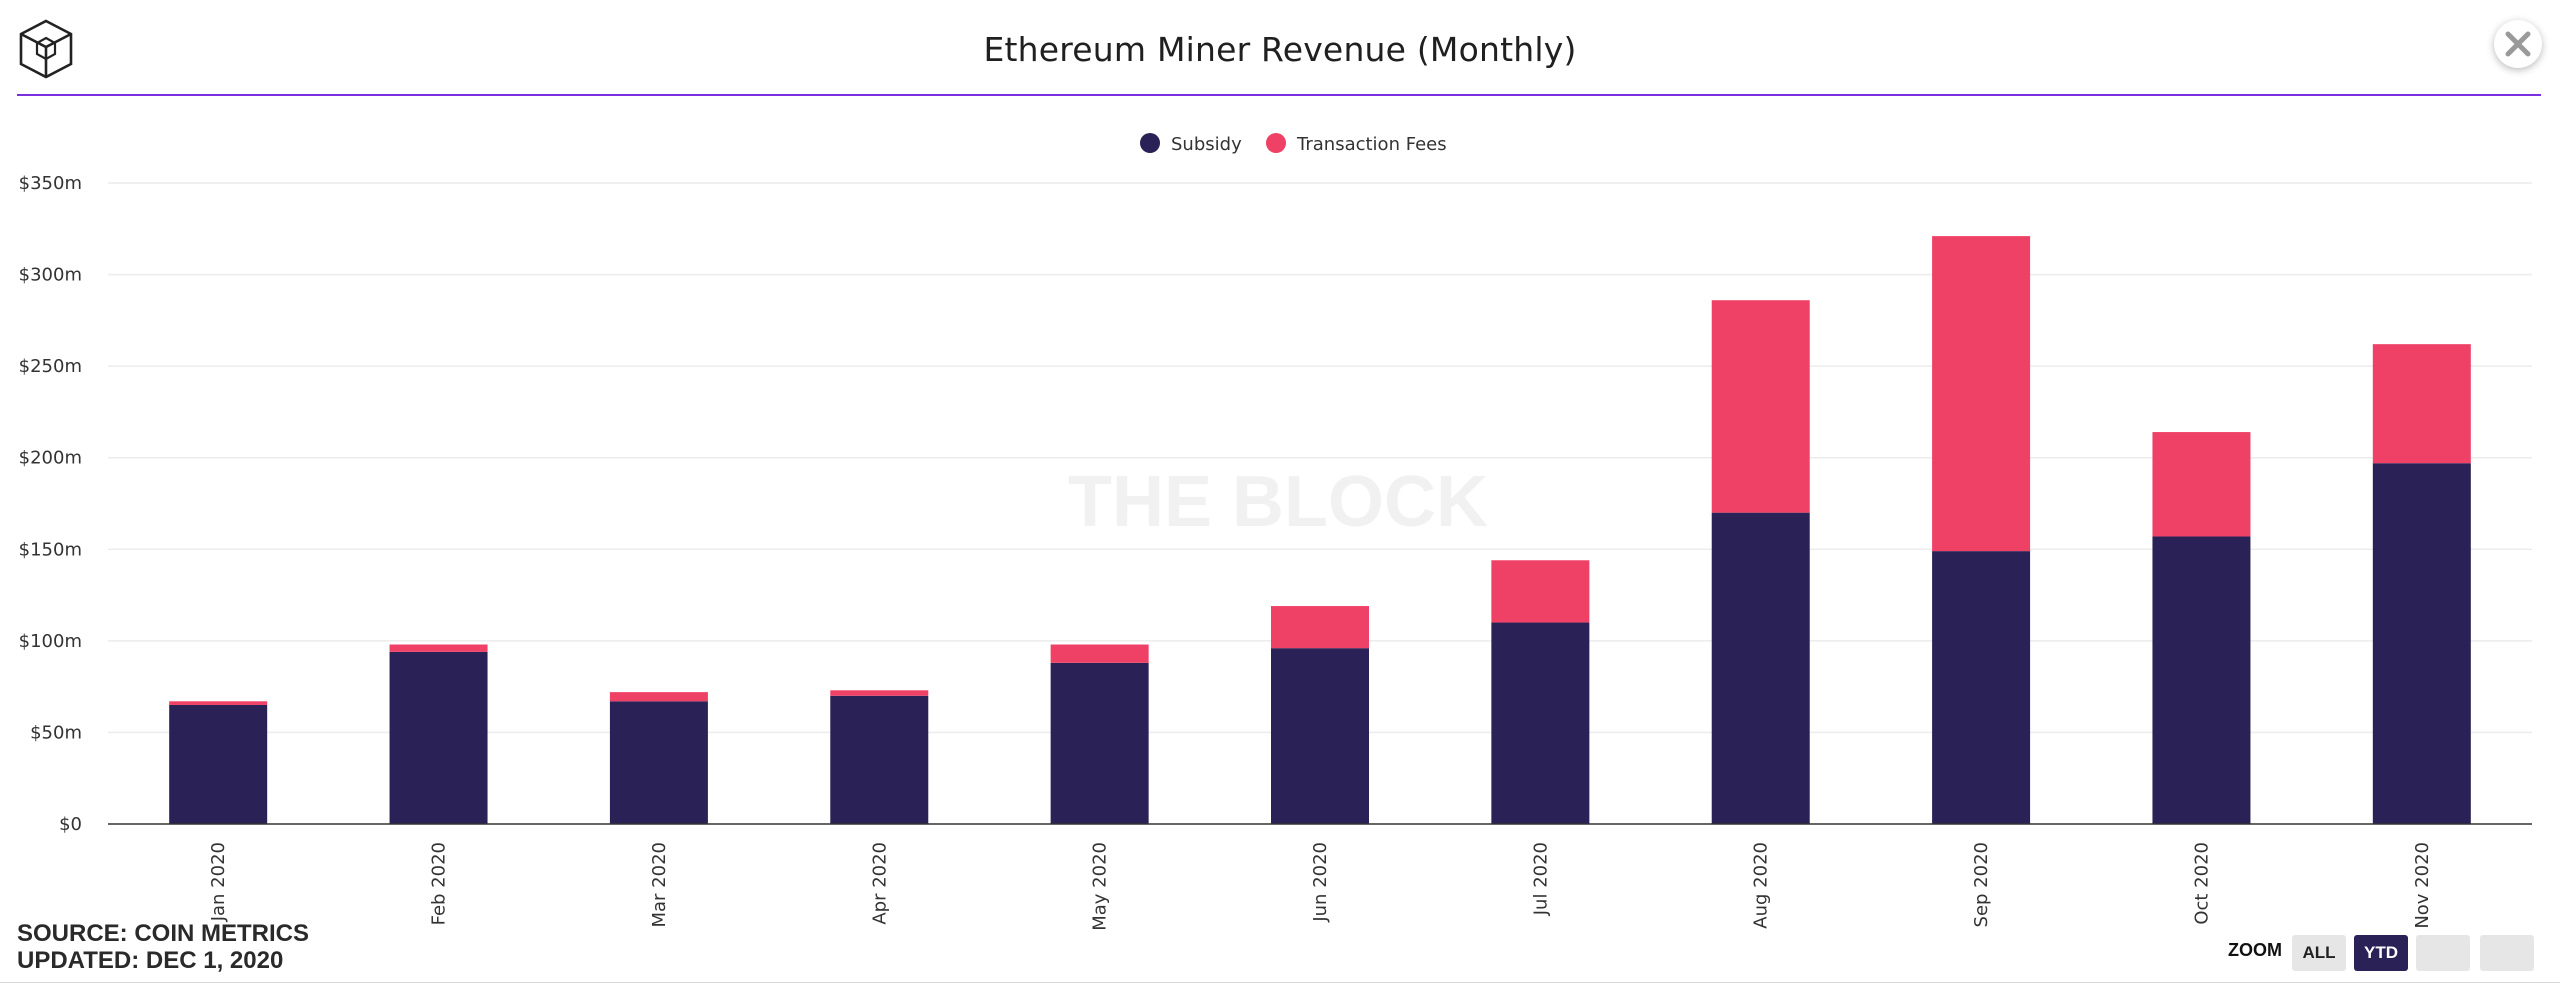 This screenshot has width=2560, height=1008. I want to click on x-tick-label: Sep 2020, so click(1981, 884).